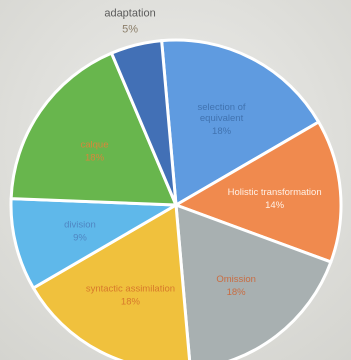  Describe the element at coordinates (131, 301) in the screenshot. I see `pie-value-syntactic-assimilation: 18%` at that location.